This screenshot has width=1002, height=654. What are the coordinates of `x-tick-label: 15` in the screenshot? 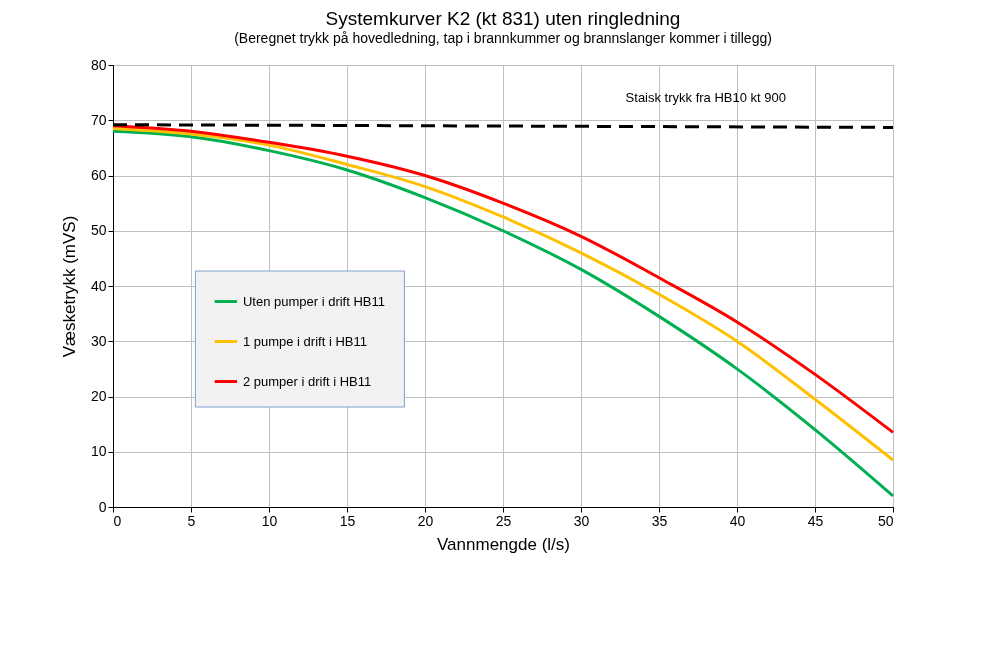 It's located at (347, 520).